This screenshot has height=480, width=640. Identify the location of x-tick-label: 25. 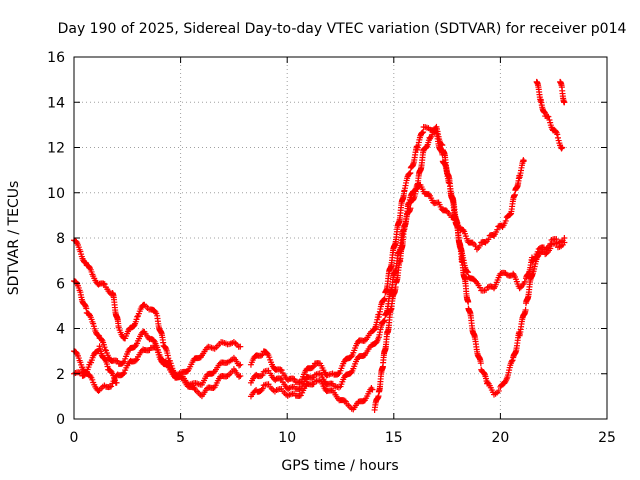
(607, 438).